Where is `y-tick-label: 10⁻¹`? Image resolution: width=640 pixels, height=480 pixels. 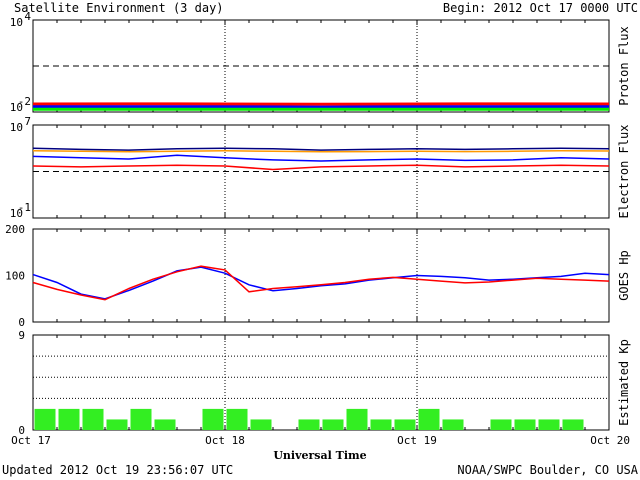
y-tick-label: 10⁻¹ is located at coordinates (20, 210).